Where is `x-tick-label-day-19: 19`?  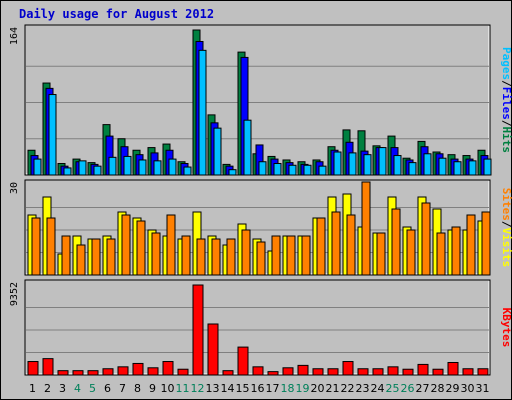
x-tick-label-day-19: 19 is located at coordinates (303, 388).